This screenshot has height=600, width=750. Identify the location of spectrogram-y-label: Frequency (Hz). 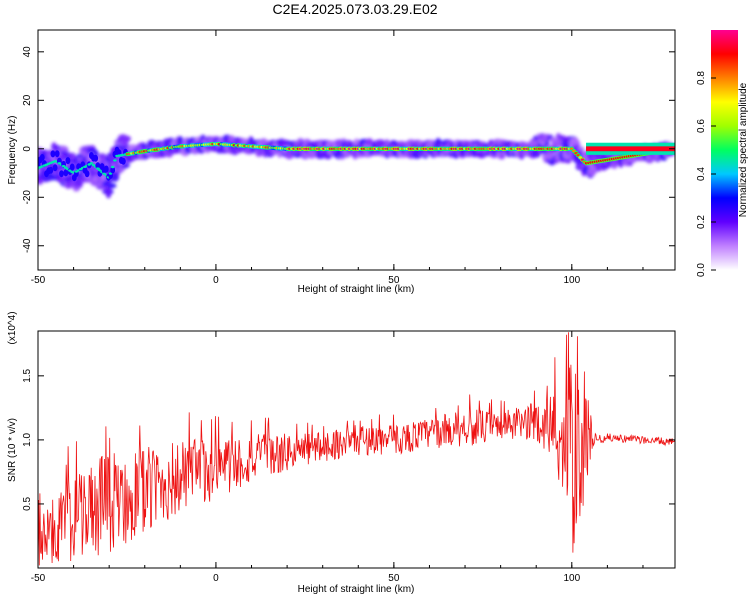
(12, 150).